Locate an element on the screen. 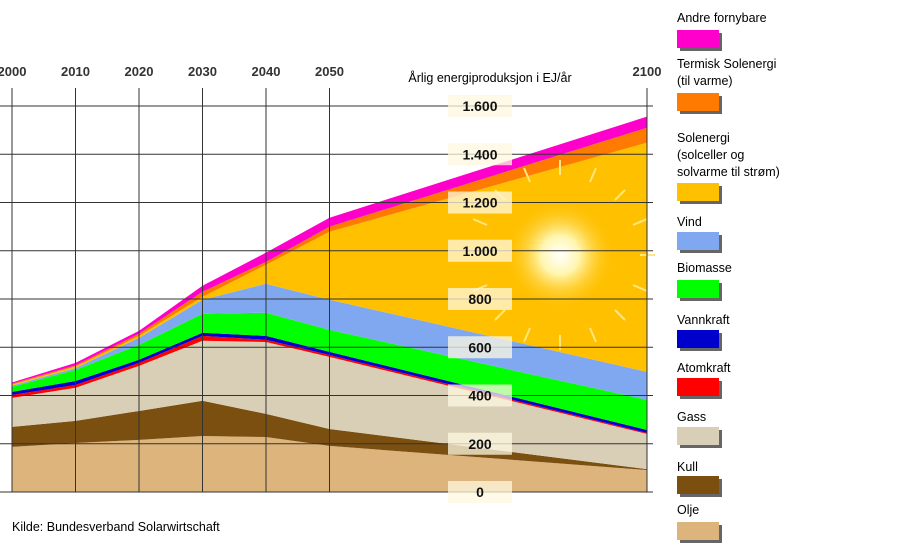 This screenshot has width=904, height=556. y-tick-label: 0 is located at coordinates (480, 492).